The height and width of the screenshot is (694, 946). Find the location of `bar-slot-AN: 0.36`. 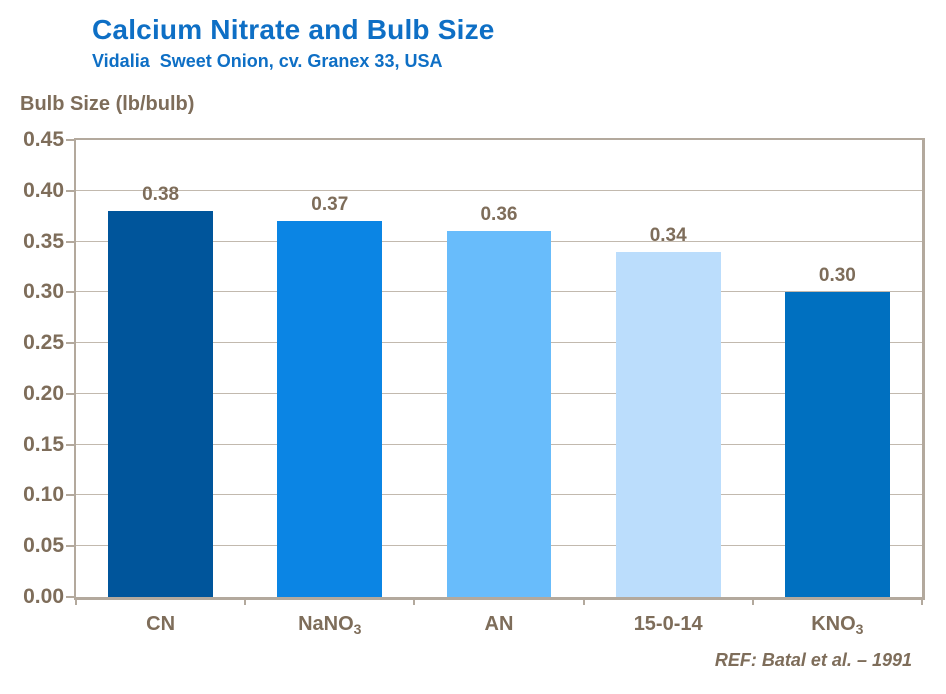

bar-slot-AN: 0.36 is located at coordinates (498, 368).